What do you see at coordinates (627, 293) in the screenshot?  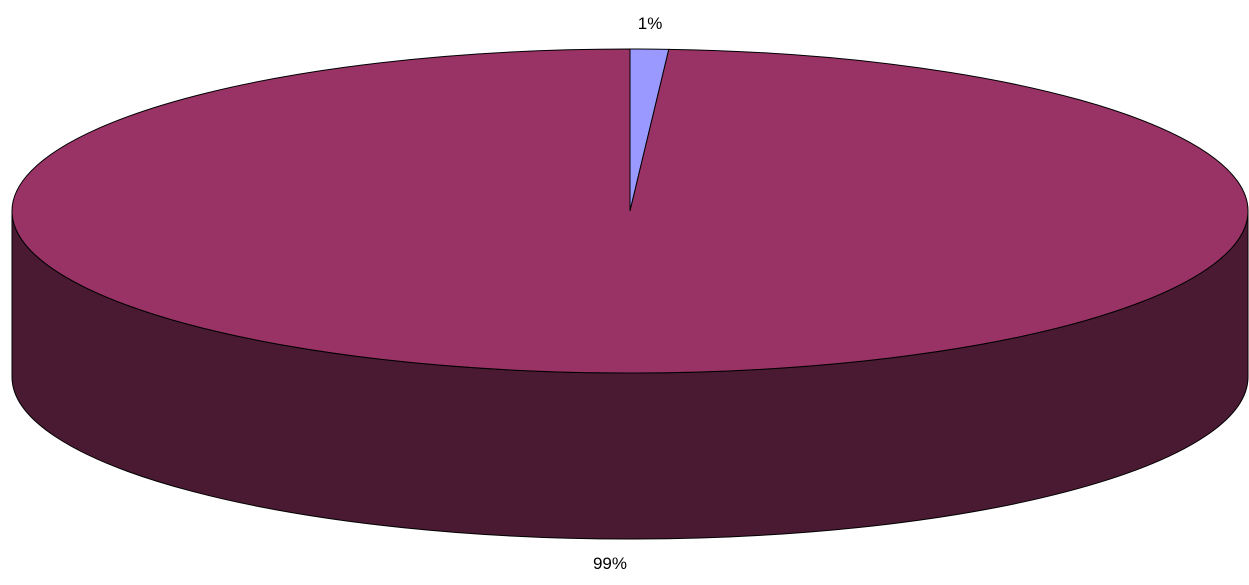 I see `pie-data-labels: 1% 99%` at bounding box center [627, 293].